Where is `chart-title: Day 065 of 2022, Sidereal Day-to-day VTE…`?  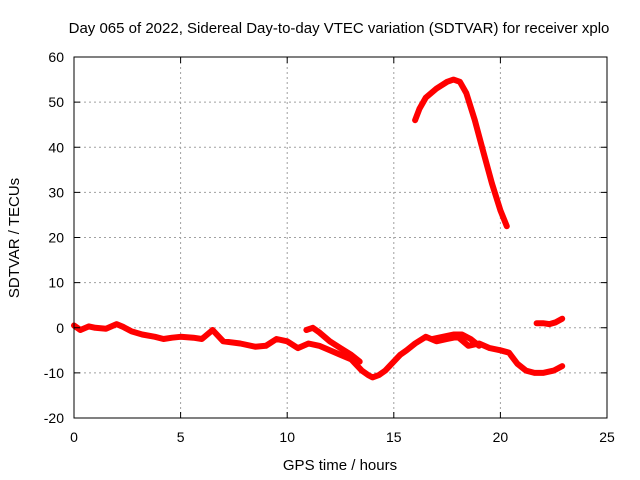
chart-title: Day 065 of 2022, Sidereal Day-to-day VTE… is located at coordinates (339, 28).